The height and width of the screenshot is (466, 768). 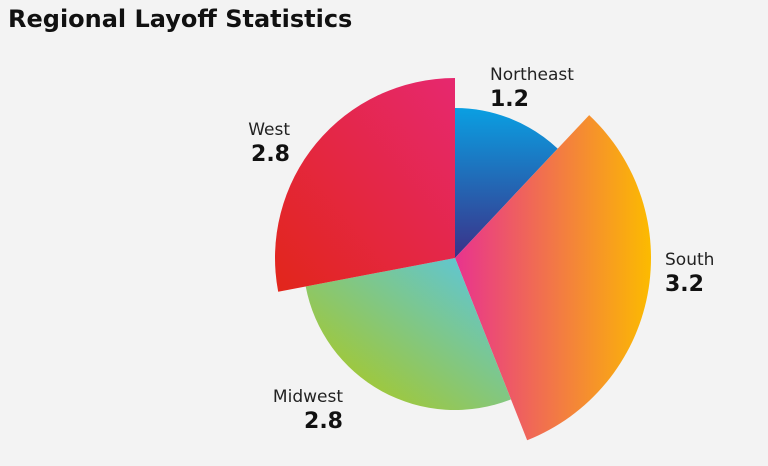 I want to click on slice-label: West, so click(x=269, y=130).